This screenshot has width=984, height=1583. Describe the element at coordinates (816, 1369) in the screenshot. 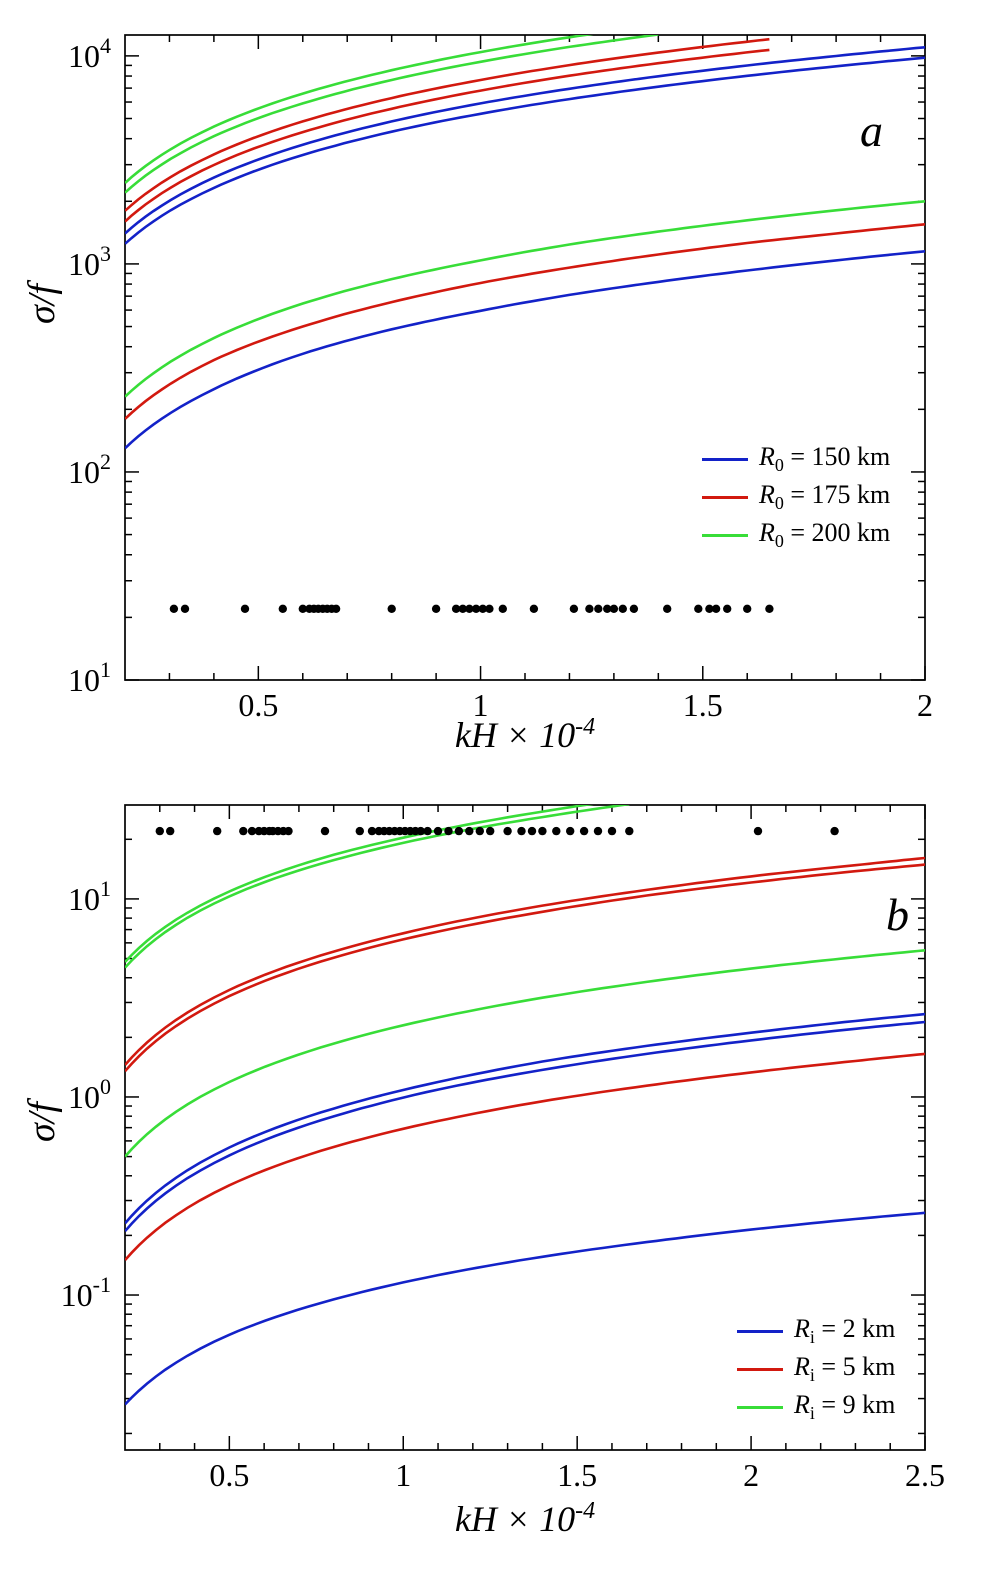

I see `legend-b: Ri = 2 km Ri = 5 km Ri = 9 km` at that location.